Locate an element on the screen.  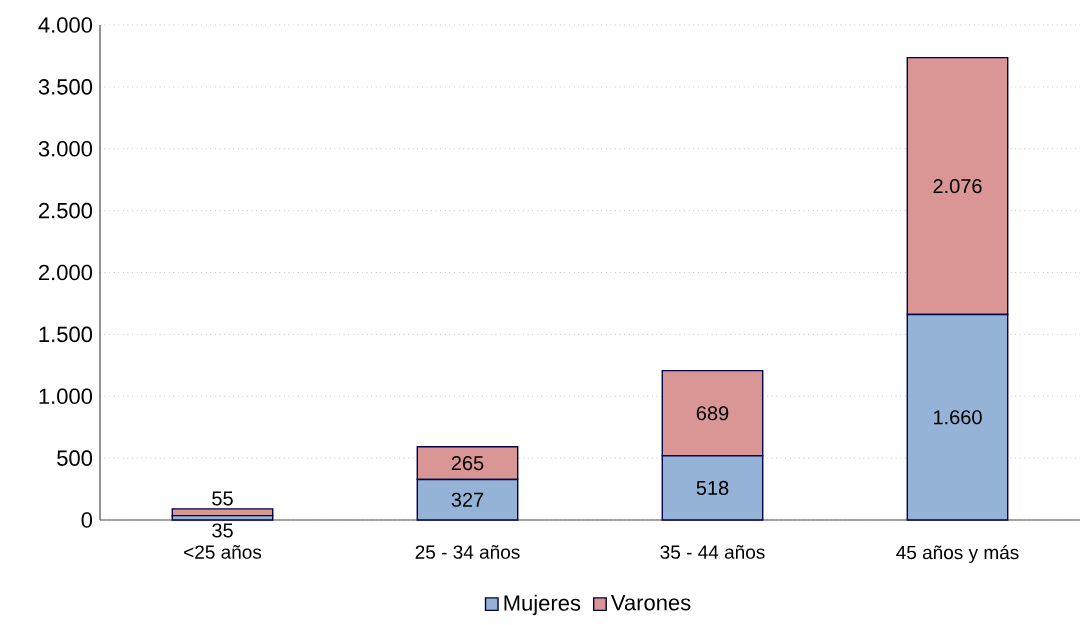
y-tick-label: 2.000 is located at coordinates (65, 272).